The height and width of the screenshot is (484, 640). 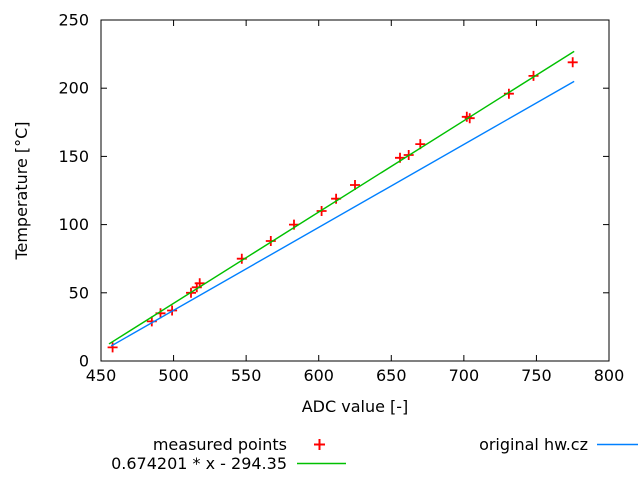 I want to click on x-tick-label: 600, so click(x=318, y=375).